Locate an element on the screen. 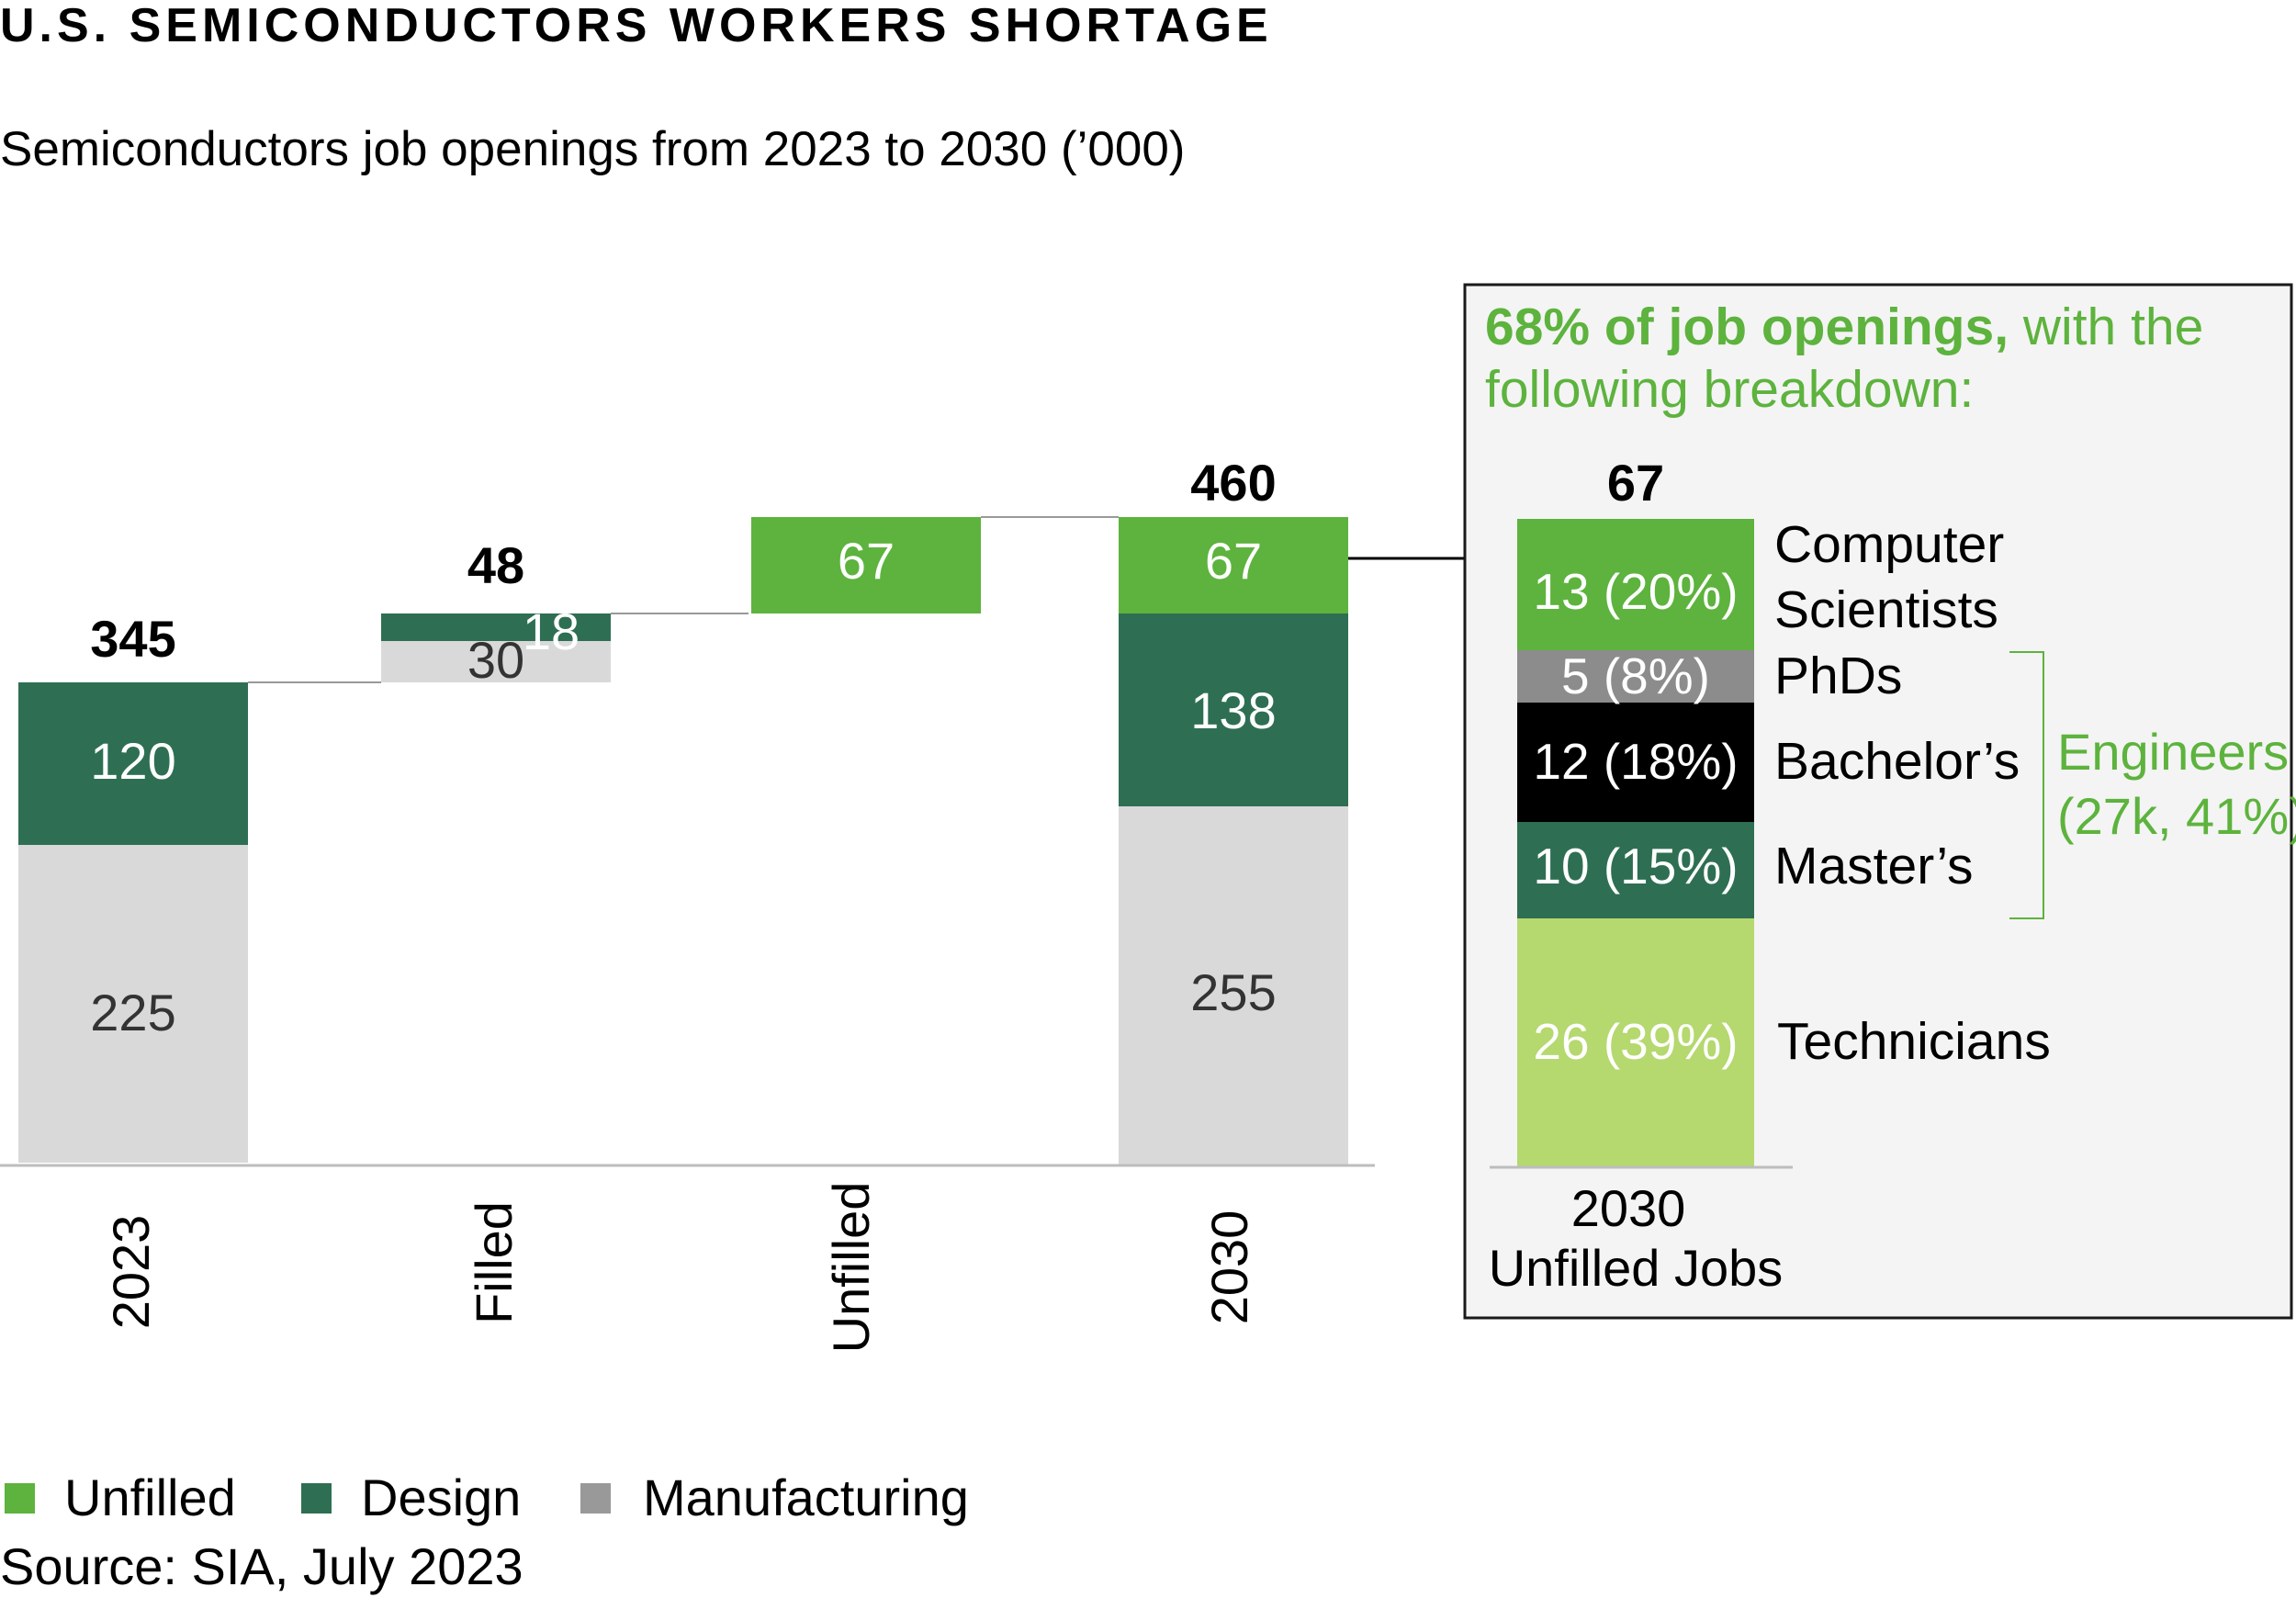 The width and height of the screenshot is (2296, 1598). x-tick-label-filled: Filled is located at coordinates (494, 1262).